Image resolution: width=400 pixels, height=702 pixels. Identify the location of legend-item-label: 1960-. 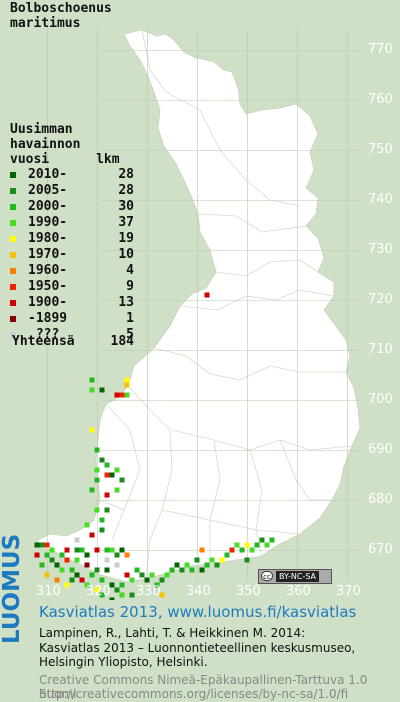
(48, 270).